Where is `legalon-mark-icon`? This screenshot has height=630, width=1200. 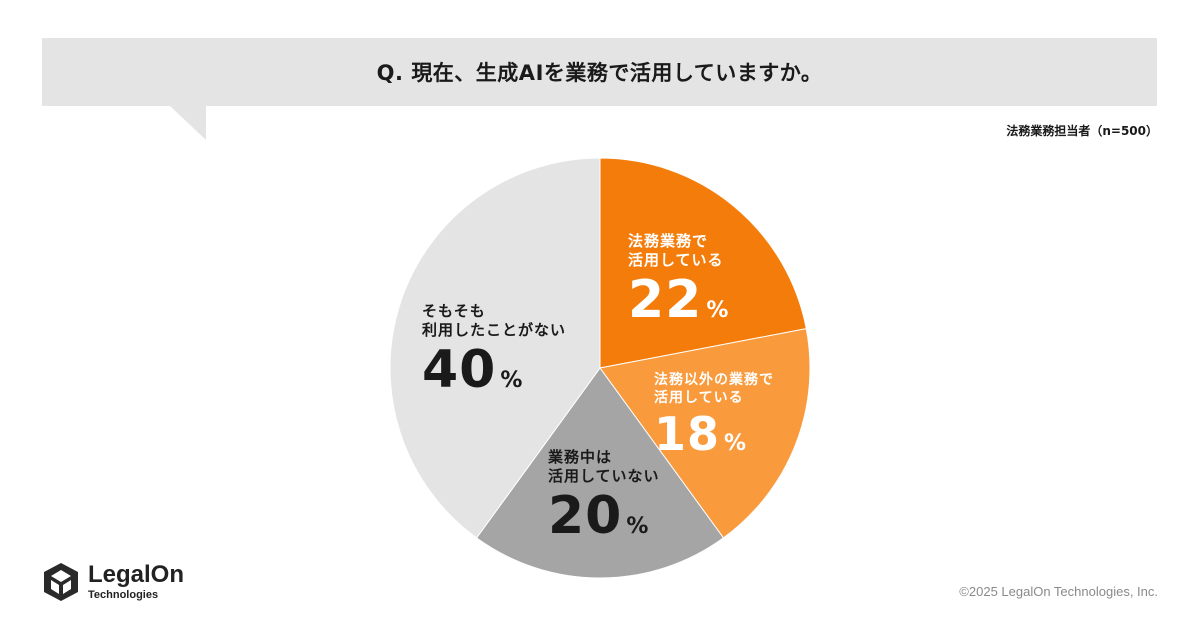
legalon-mark-icon is located at coordinates (61, 582).